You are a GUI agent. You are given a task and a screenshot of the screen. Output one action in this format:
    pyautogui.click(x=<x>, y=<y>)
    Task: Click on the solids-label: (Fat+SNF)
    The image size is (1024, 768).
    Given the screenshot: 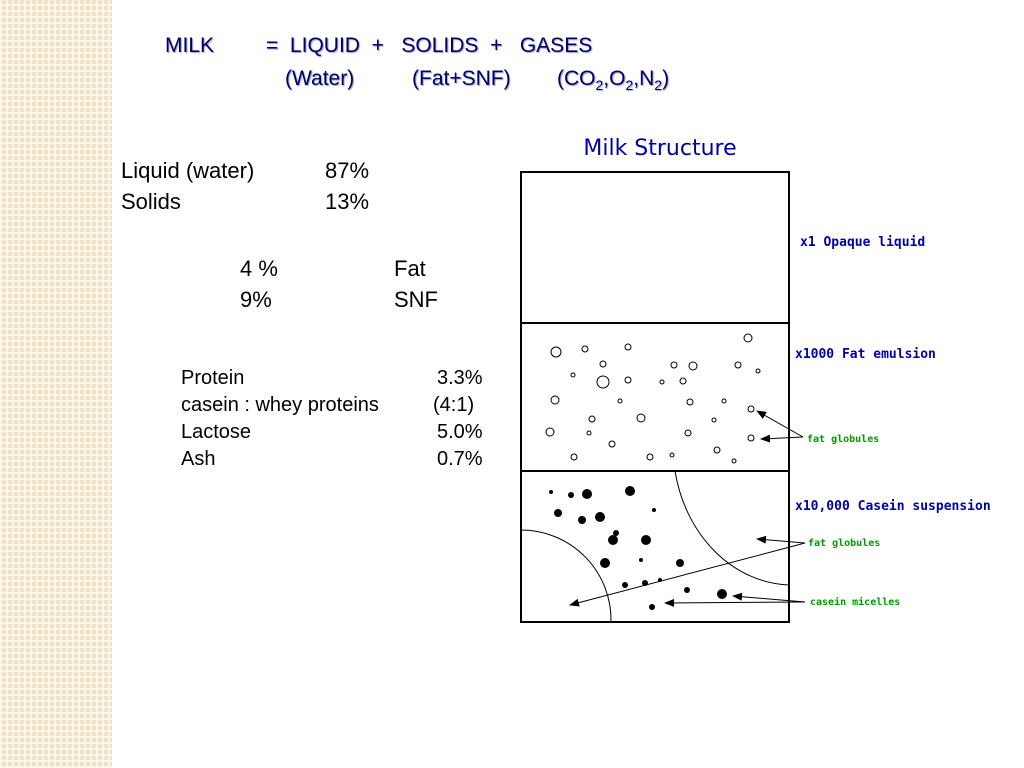 What is the action you would take?
    pyautogui.click(x=461, y=78)
    